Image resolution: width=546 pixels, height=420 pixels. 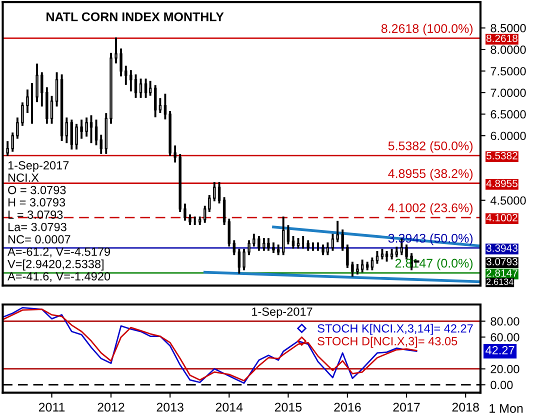 I want to click on y2-tick-label: 2.6134, so click(x=500, y=281).